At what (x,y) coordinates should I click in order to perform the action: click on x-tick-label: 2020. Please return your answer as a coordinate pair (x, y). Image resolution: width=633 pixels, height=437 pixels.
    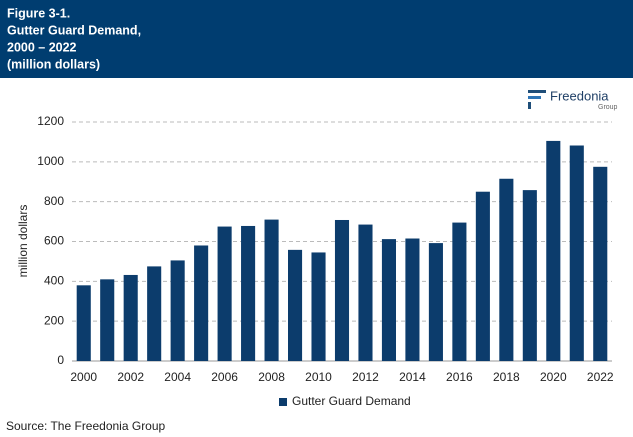
    Looking at the image, I should click on (553, 377).